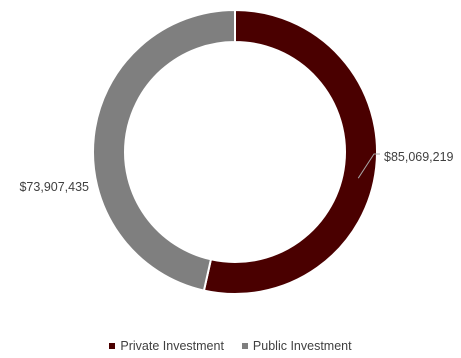  I want to click on legend-swatch-private-investment, so click(112, 346).